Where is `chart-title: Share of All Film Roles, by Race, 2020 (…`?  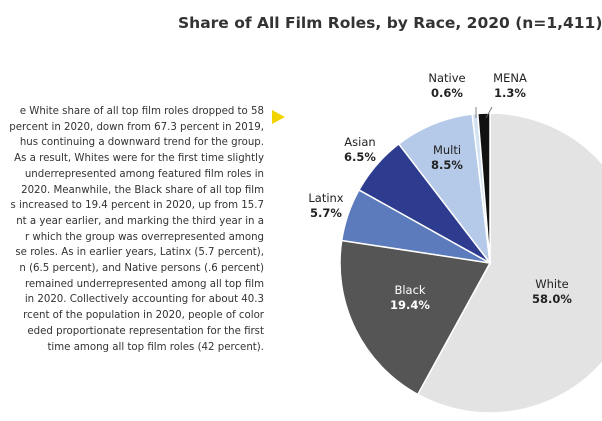 chart-title: Share of All Film Roles, by Race, 2020 (… is located at coordinates (390, 23).